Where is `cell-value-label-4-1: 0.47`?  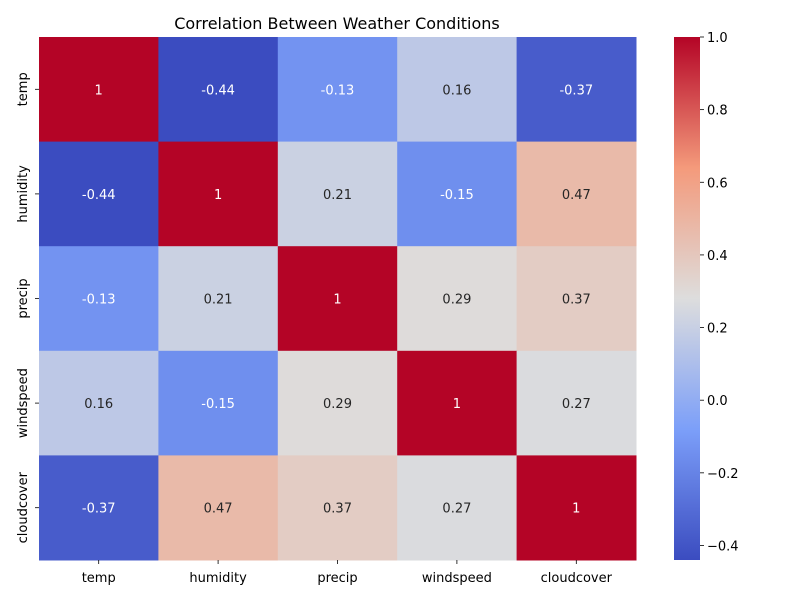 cell-value-label-4-1: 0.47 is located at coordinates (218, 509).